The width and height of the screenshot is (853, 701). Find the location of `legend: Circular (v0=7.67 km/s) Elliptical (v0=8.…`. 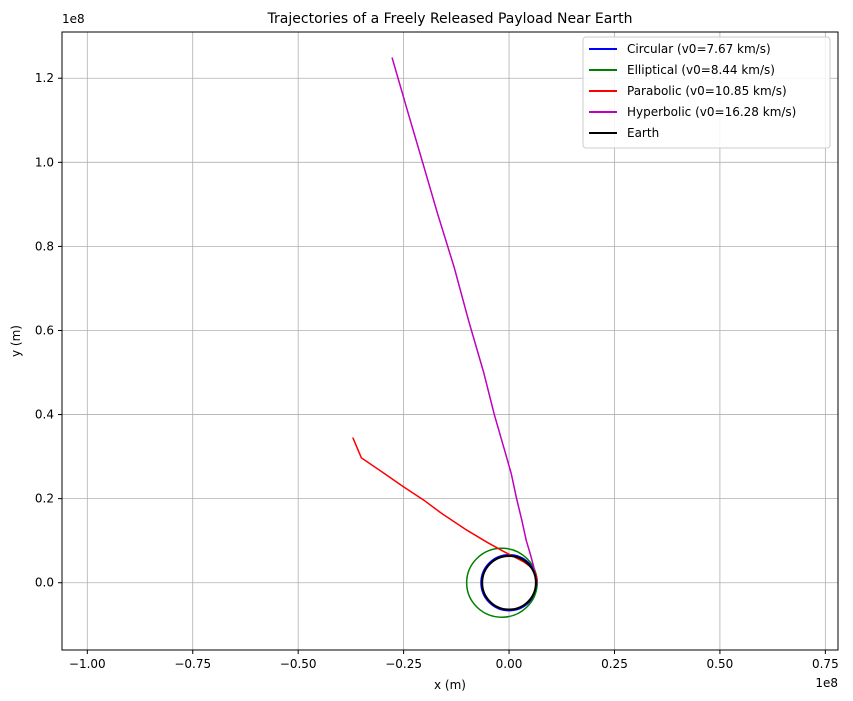

legend: Circular (v0=7.67 km/s) Elliptical (v0=8.… is located at coordinates (706, 92).